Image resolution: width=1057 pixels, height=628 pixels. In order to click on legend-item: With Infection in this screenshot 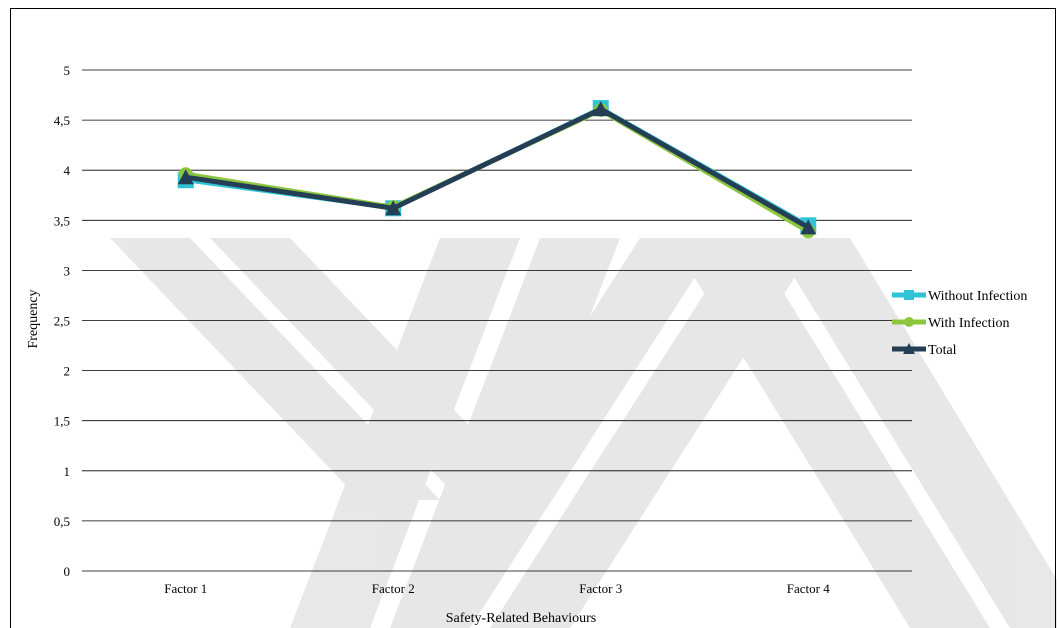, I will do `click(950, 323)`.